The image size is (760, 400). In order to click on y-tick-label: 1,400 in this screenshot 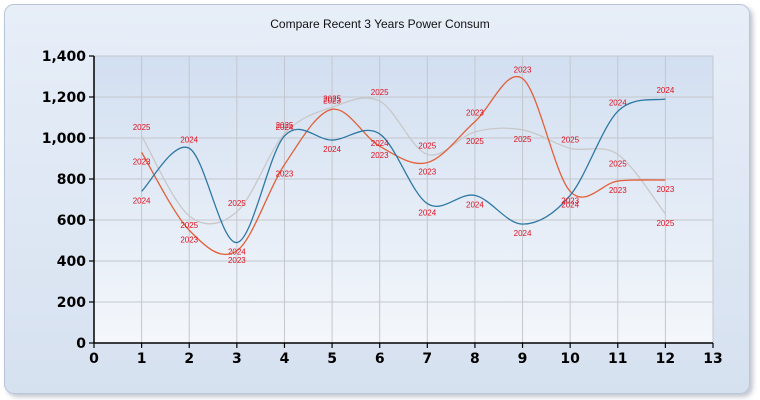, I will do `click(64, 57)`.